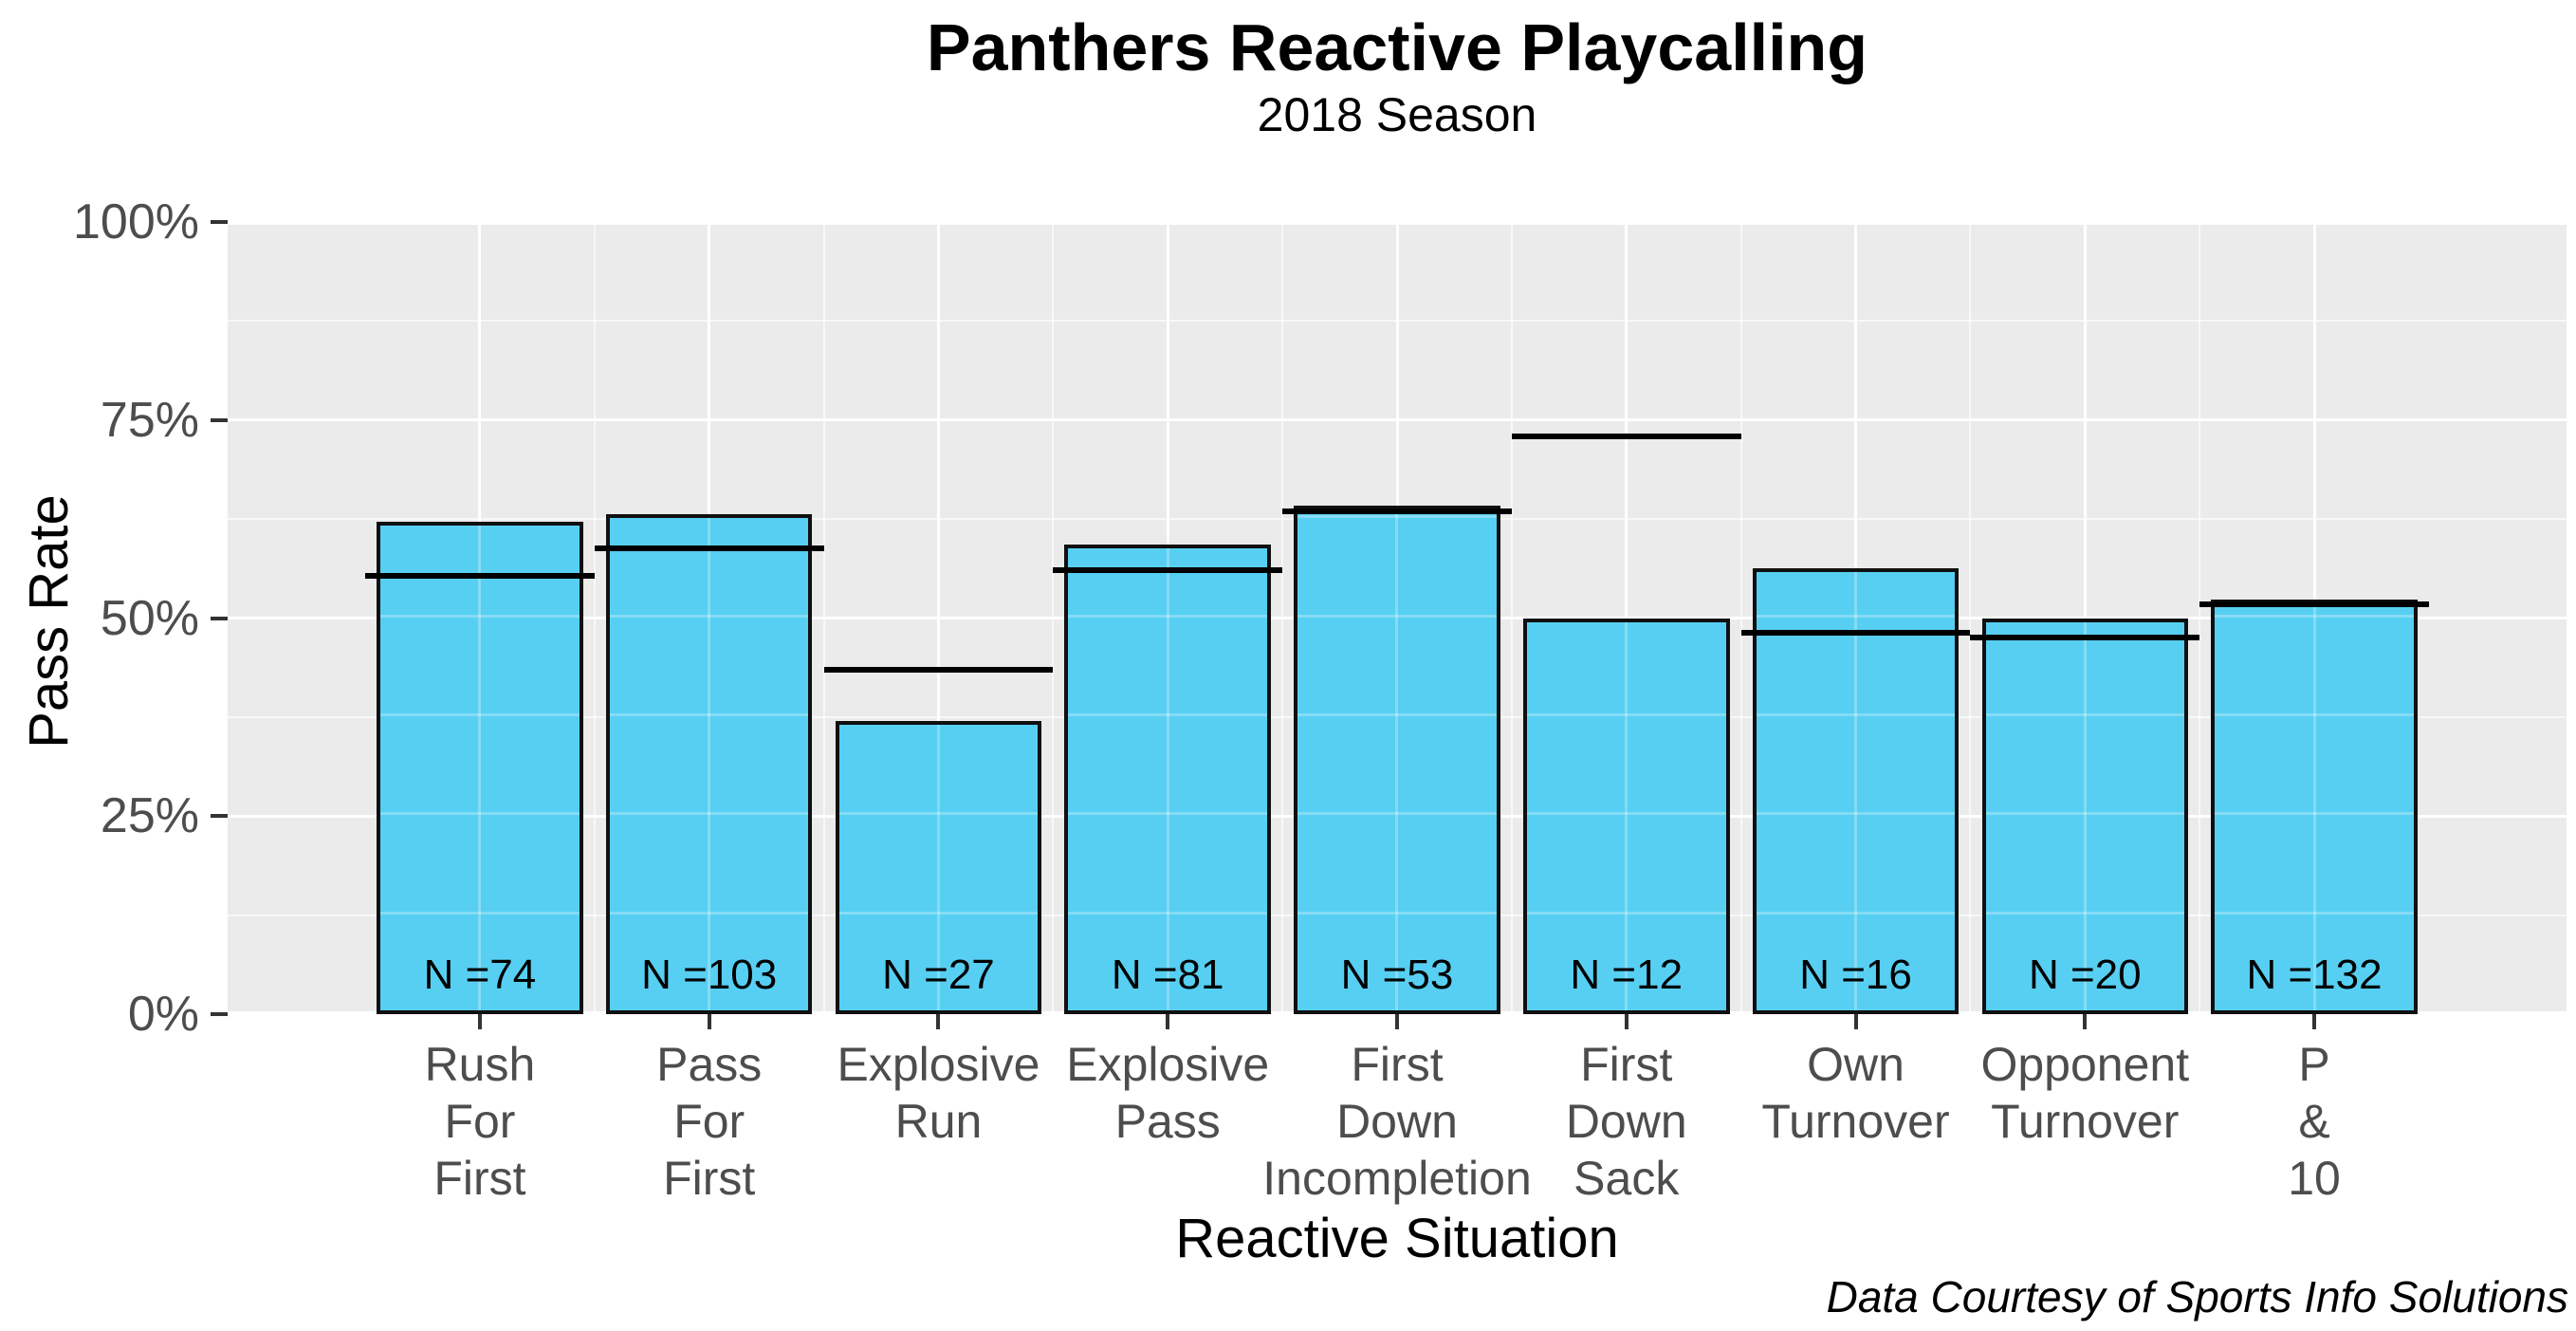 The height and width of the screenshot is (1331, 2576). Describe the element at coordinates (938, 618) in the screenshot. I see `gridline-major-vertical` at that location.